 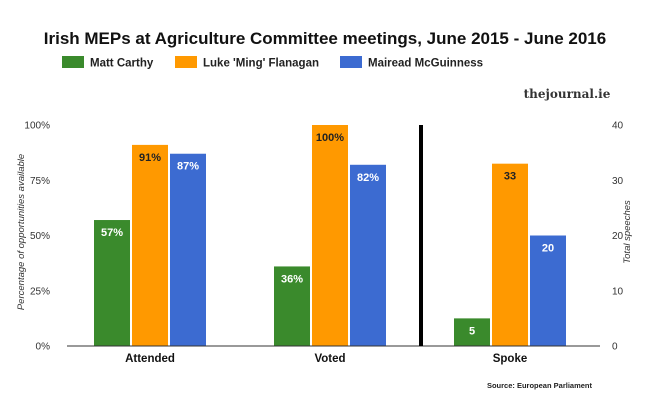 I want to click on data-label-spoke-1: 33, so click(x=510, y=177).